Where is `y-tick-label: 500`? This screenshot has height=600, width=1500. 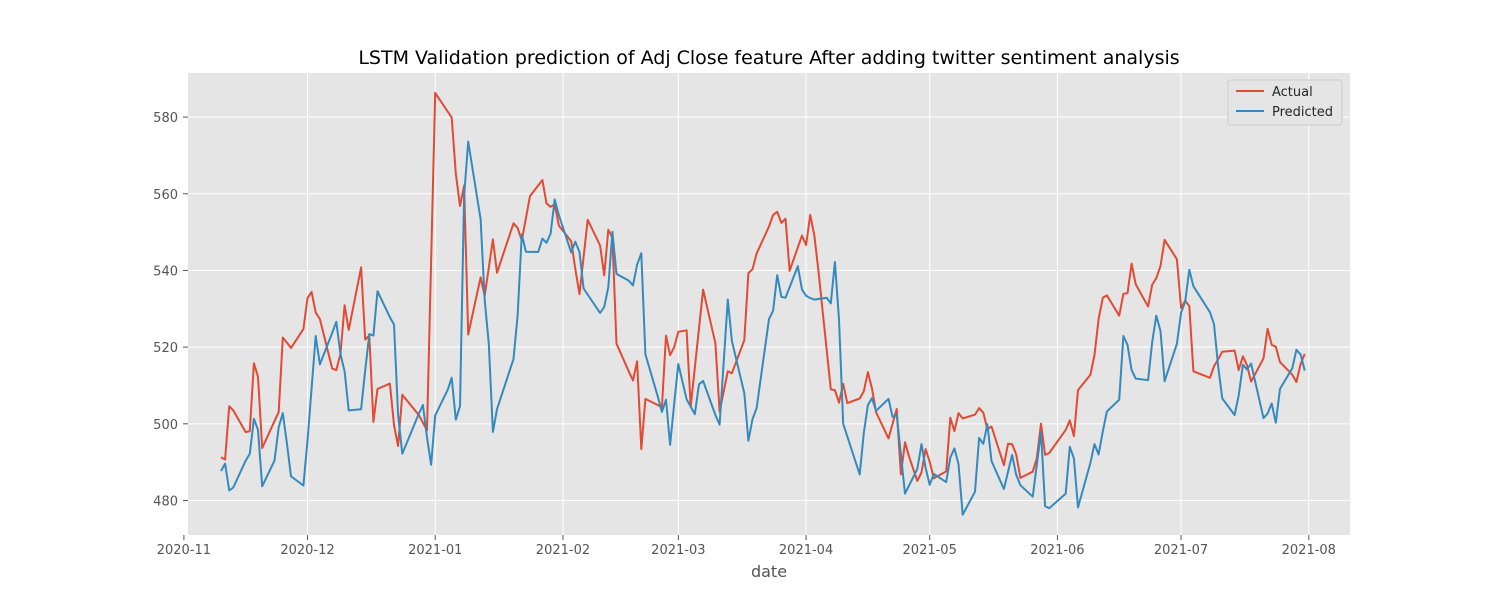
y-tick-label: 500 is located at coordinates (165, 425).